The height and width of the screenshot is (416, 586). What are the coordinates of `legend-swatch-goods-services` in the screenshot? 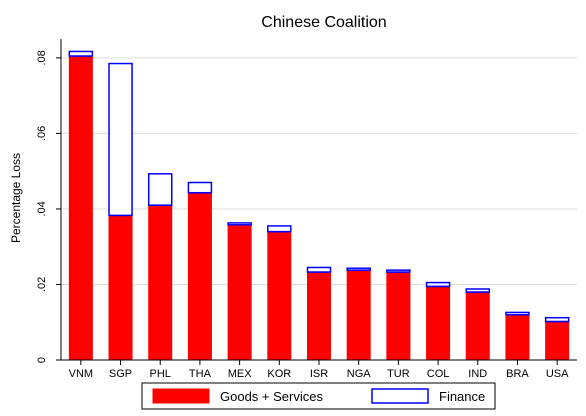 It's located at (181, 396).